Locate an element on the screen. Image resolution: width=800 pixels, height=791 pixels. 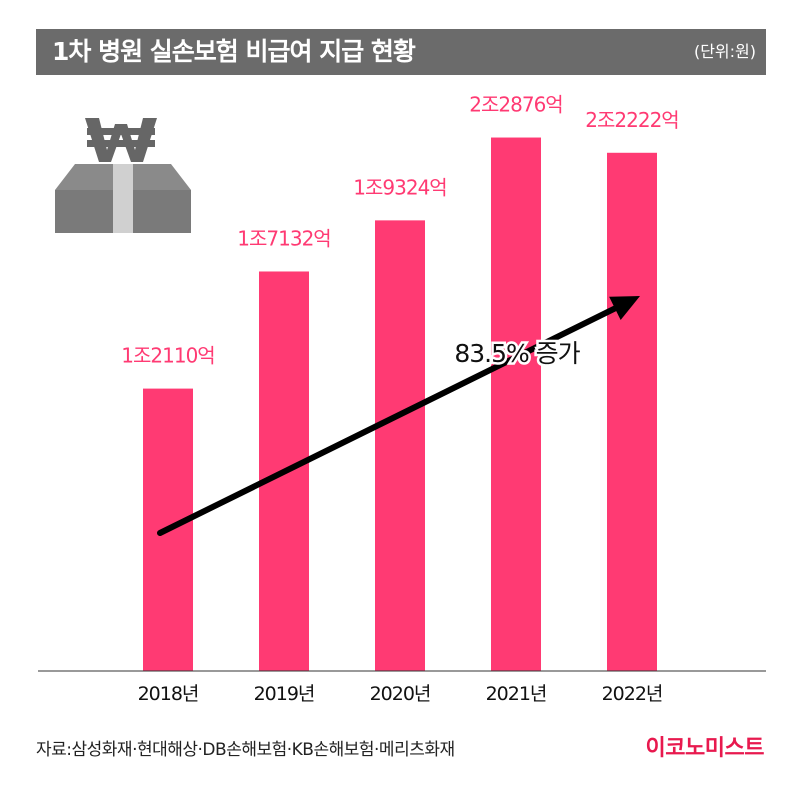
data-label: 2조2876억 is located at coordinates (515, 105).